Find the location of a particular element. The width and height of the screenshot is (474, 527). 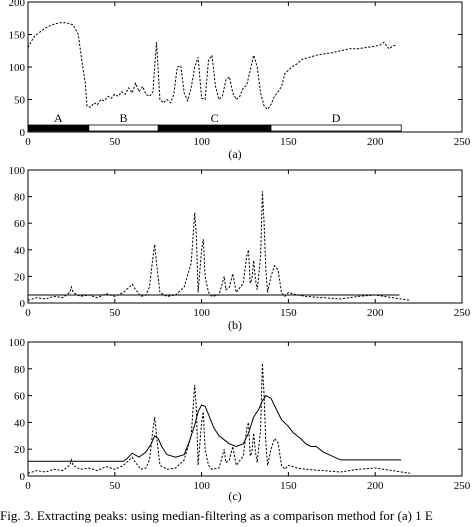

segment-bar-B is located at coordinates (123, 128).